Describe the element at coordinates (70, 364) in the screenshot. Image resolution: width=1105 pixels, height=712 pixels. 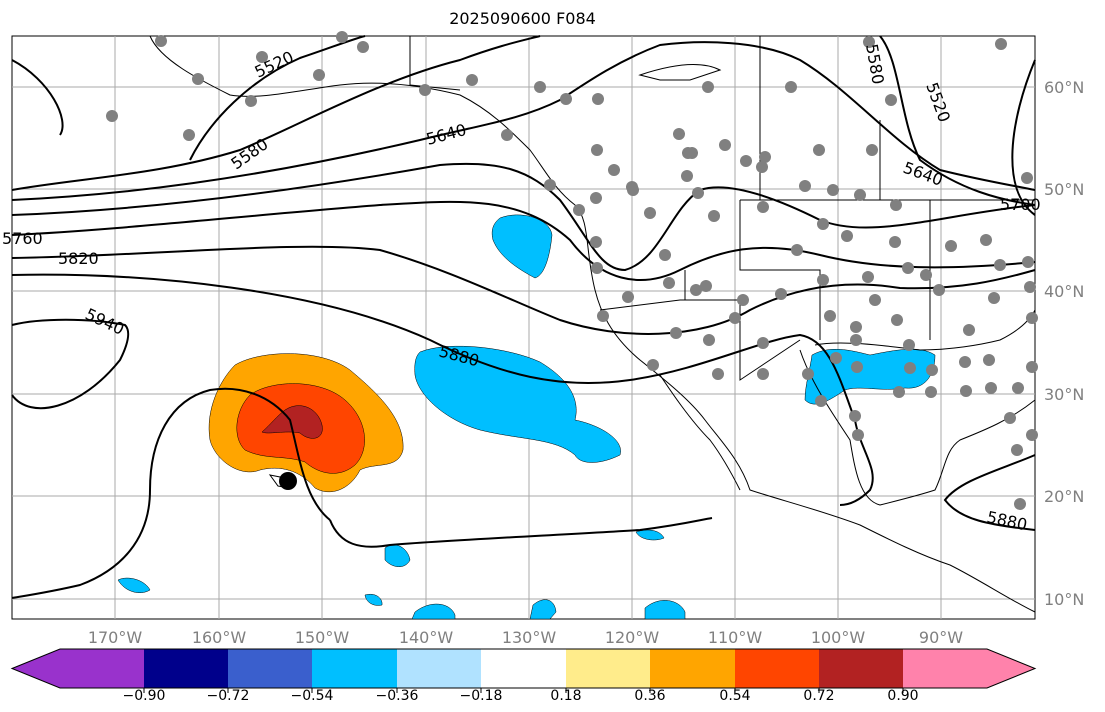
I see `contour-5880-loop` at that location.